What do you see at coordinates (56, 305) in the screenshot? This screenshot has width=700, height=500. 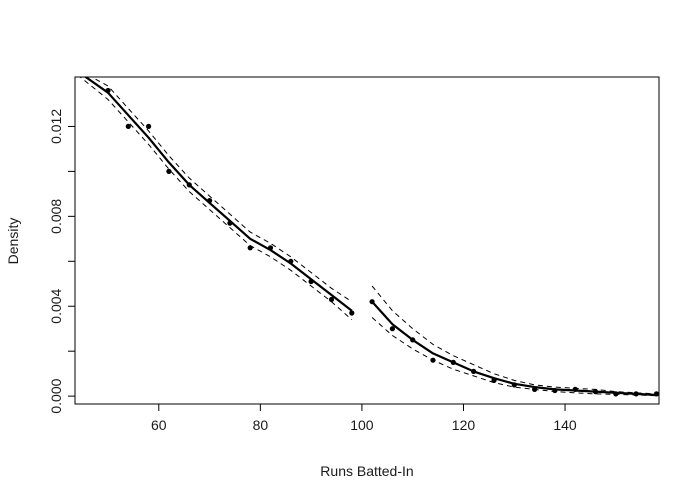 I see `y-tick-label: 0.004` at bounding box center [56, 305].